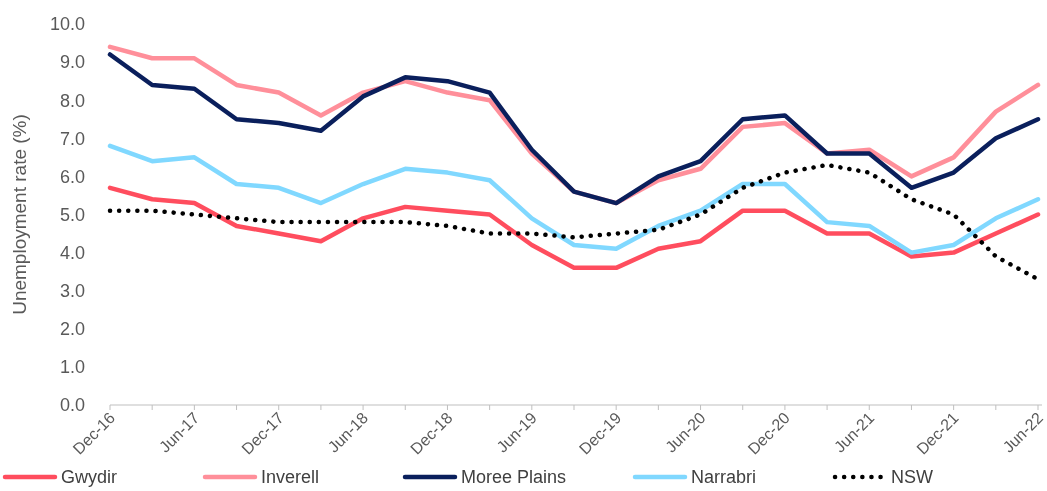  I want to click on y-tick-label: 7.0, so click(72, 138).